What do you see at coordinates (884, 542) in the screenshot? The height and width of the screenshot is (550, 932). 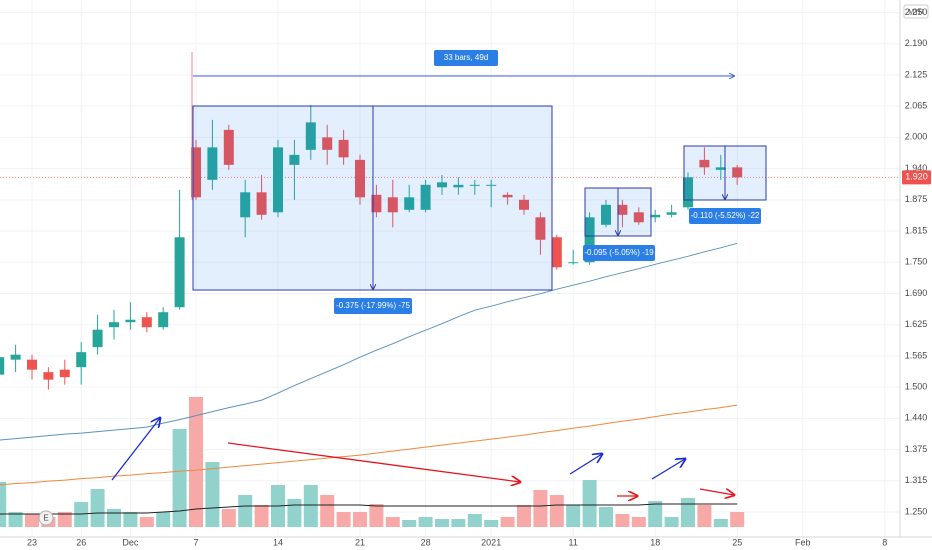 I see `x-tick-label: 8` at bounding box center [884, 542].